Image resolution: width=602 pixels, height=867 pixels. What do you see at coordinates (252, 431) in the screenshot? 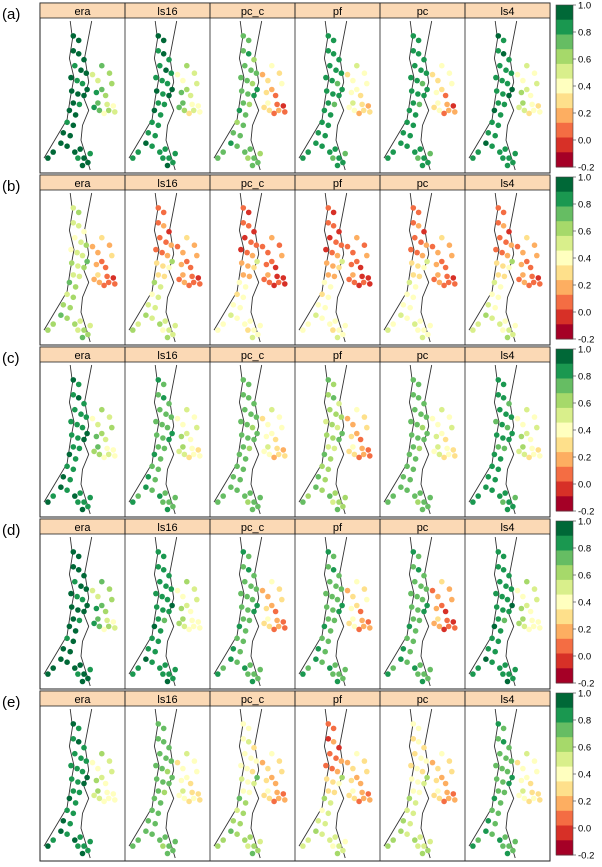
I see `map-panel-pc_c: pc_c` at bounding box center [252, 431].